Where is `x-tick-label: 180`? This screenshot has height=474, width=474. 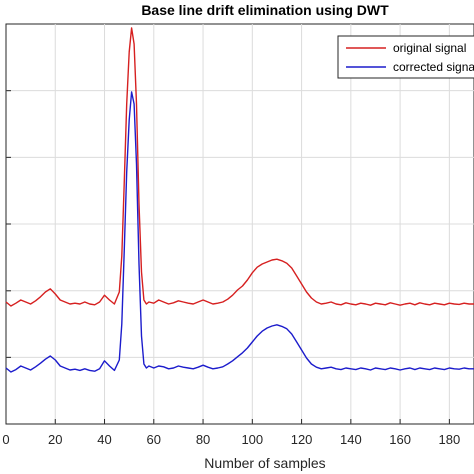 x-tick-label: 180 is located at coordinates (450, 439).